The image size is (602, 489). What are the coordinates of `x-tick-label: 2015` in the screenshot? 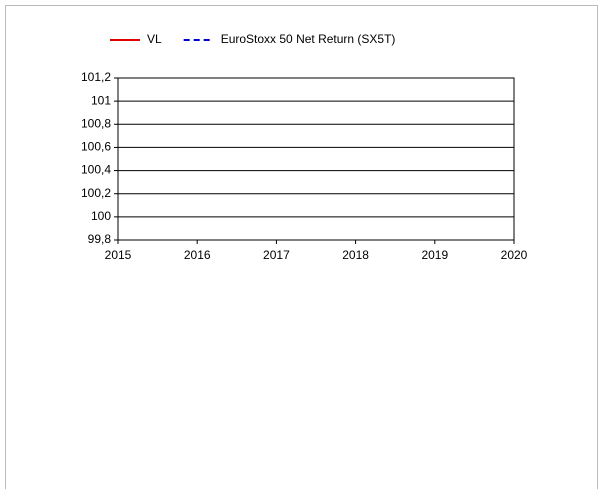 It's located at (118, 255).